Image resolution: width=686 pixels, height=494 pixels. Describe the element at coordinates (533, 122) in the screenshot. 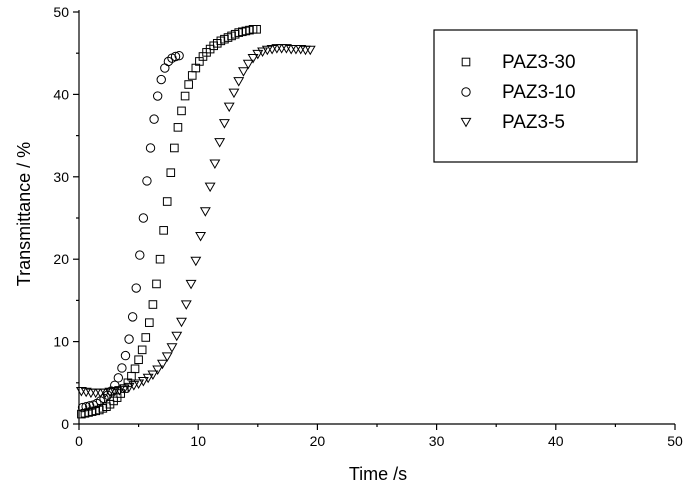

I see `legend-label: PAZ3-5` at that location.